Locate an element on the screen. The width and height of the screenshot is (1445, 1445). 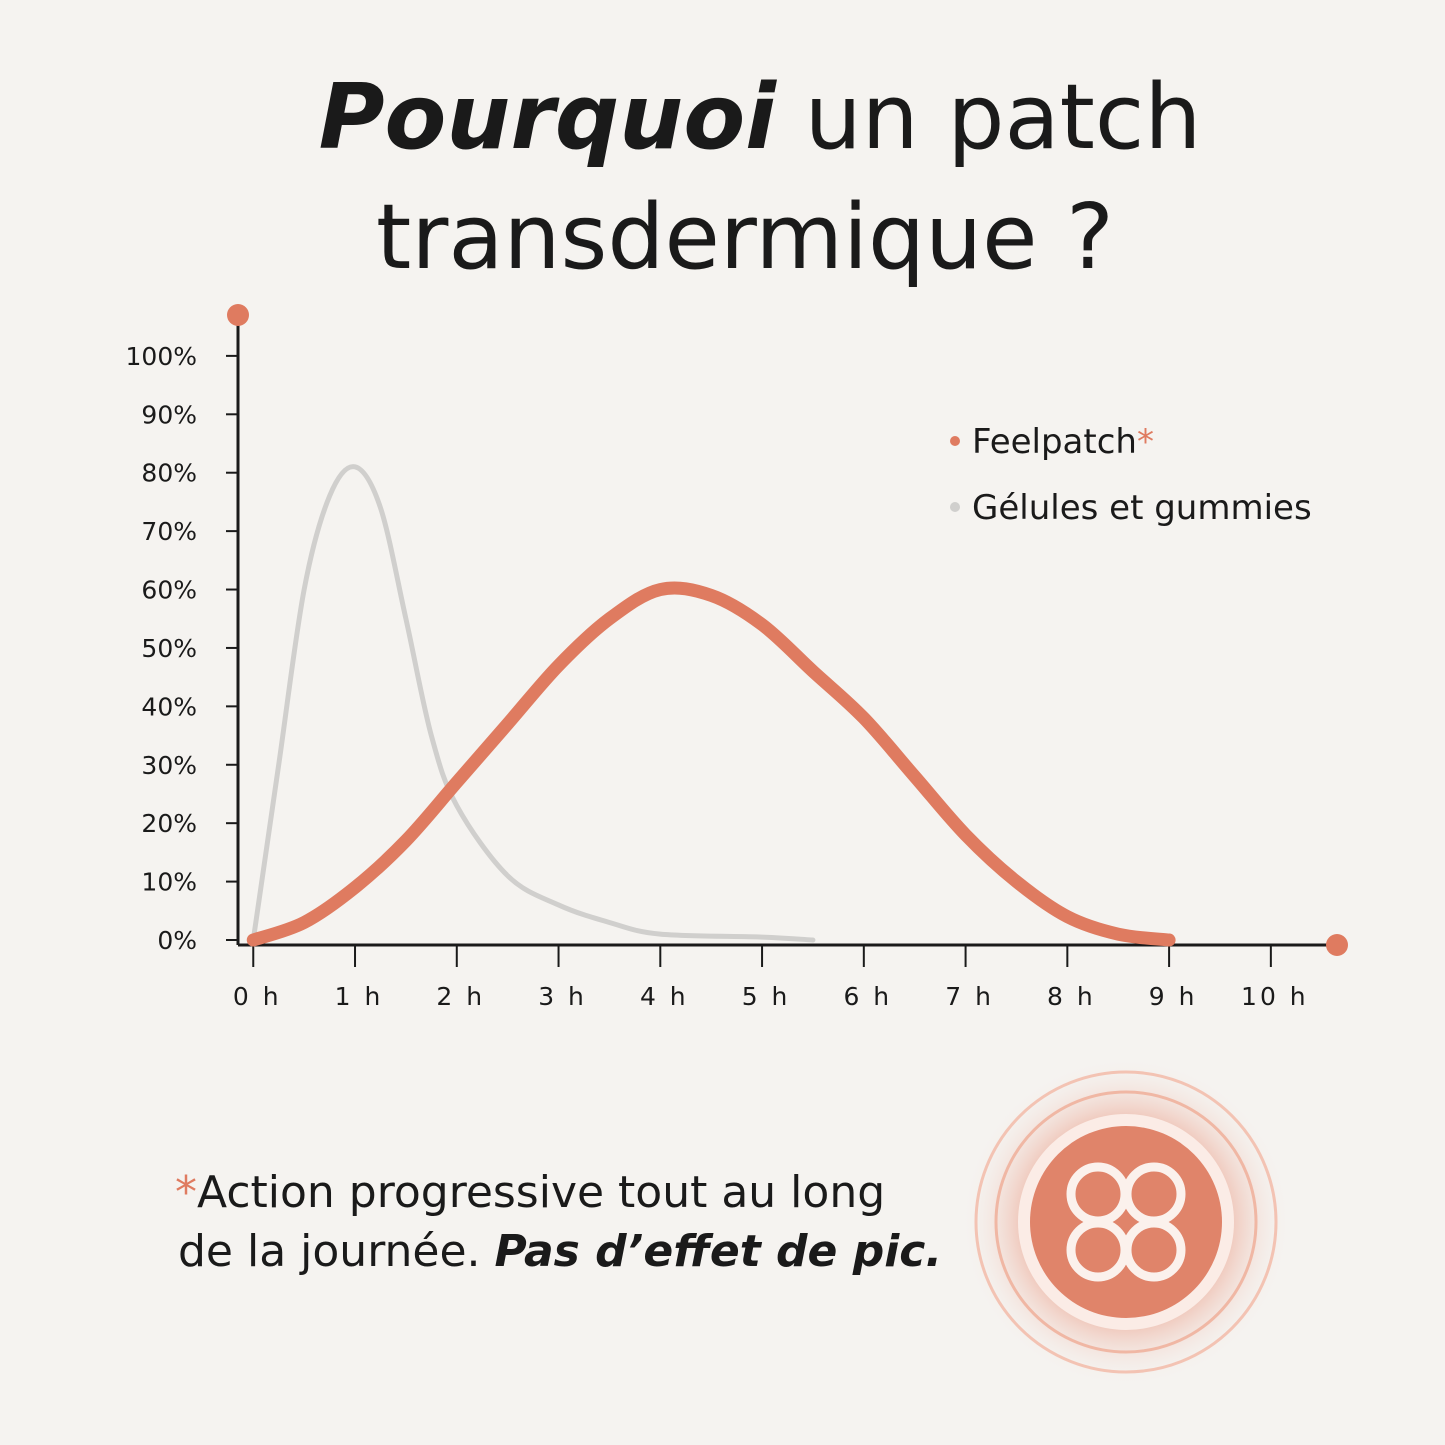
legend-label: Gélules et gummies is located at coordinates (1142, 508).